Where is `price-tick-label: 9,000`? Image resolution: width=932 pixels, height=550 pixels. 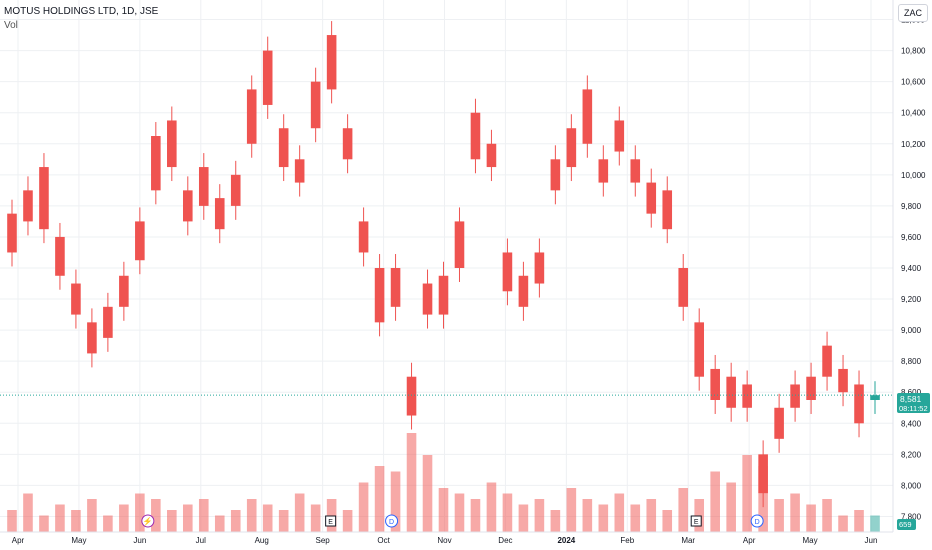
price-tick-label: 9,000 is located at coordinates (911, 330).